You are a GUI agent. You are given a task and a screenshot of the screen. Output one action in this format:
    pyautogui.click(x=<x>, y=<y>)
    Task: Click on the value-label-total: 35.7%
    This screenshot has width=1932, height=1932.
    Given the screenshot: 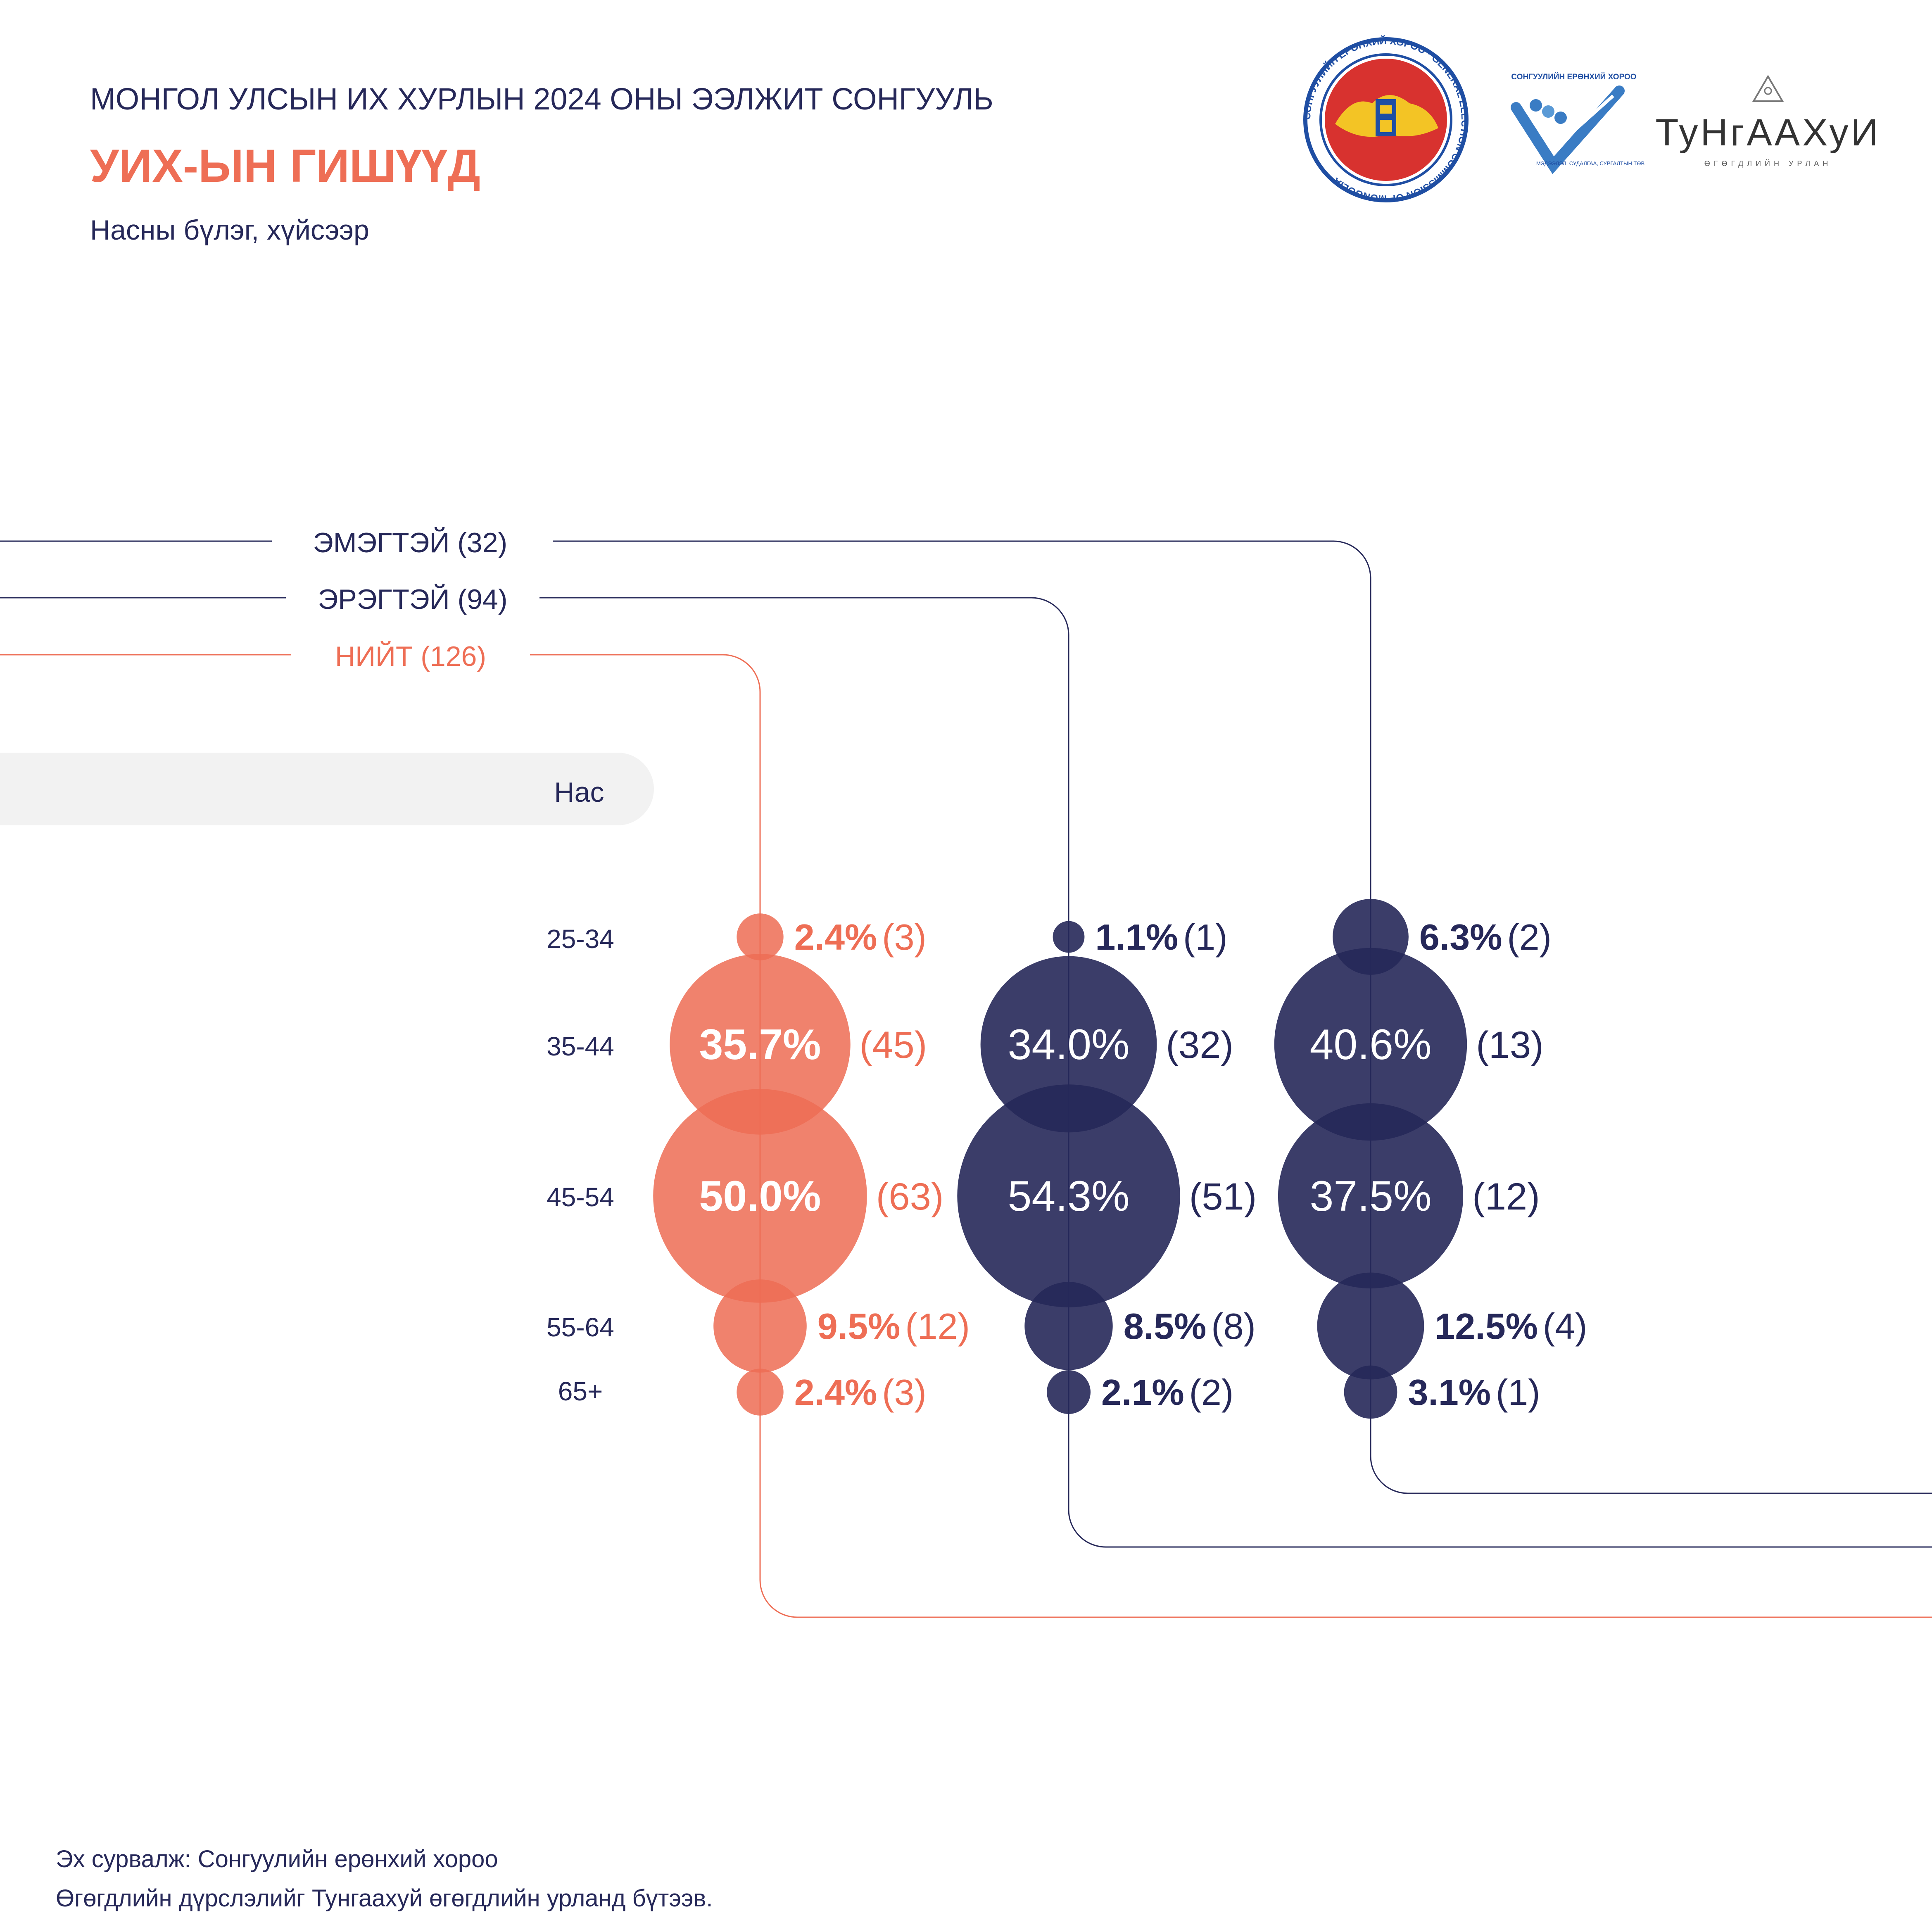 What is the action you would take?
    pyautogui.click(x=760, y=1045)
    